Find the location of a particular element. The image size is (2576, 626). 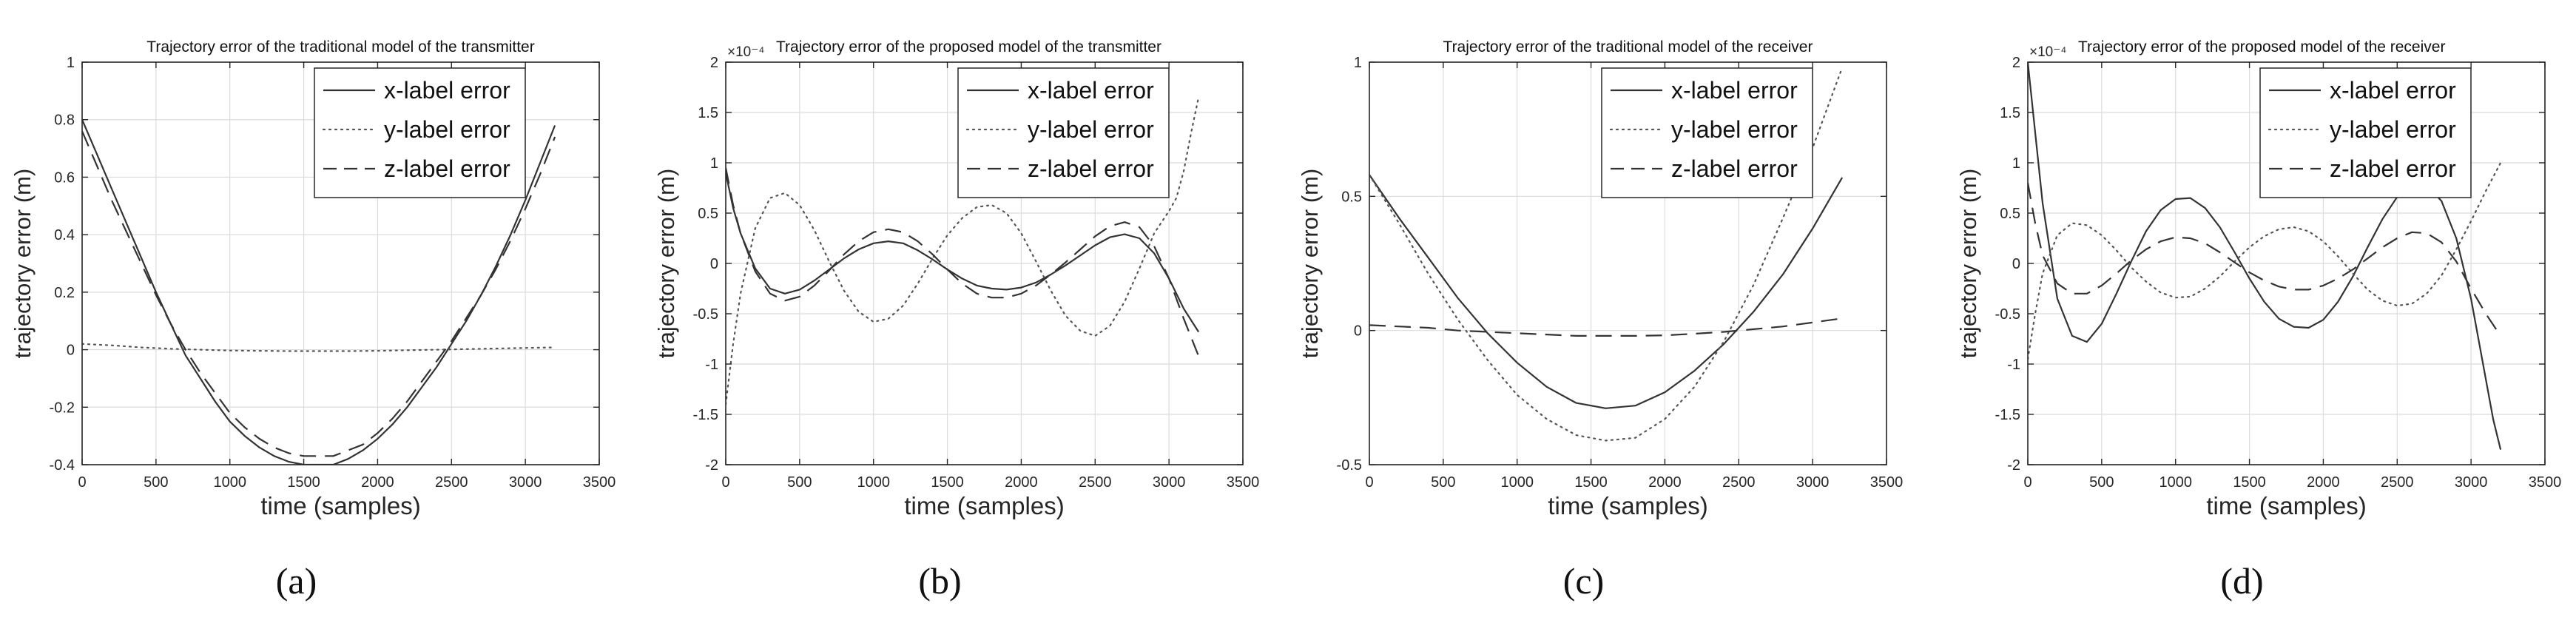

y-tick-label: 1.5 is located at coordinates (708, 113).